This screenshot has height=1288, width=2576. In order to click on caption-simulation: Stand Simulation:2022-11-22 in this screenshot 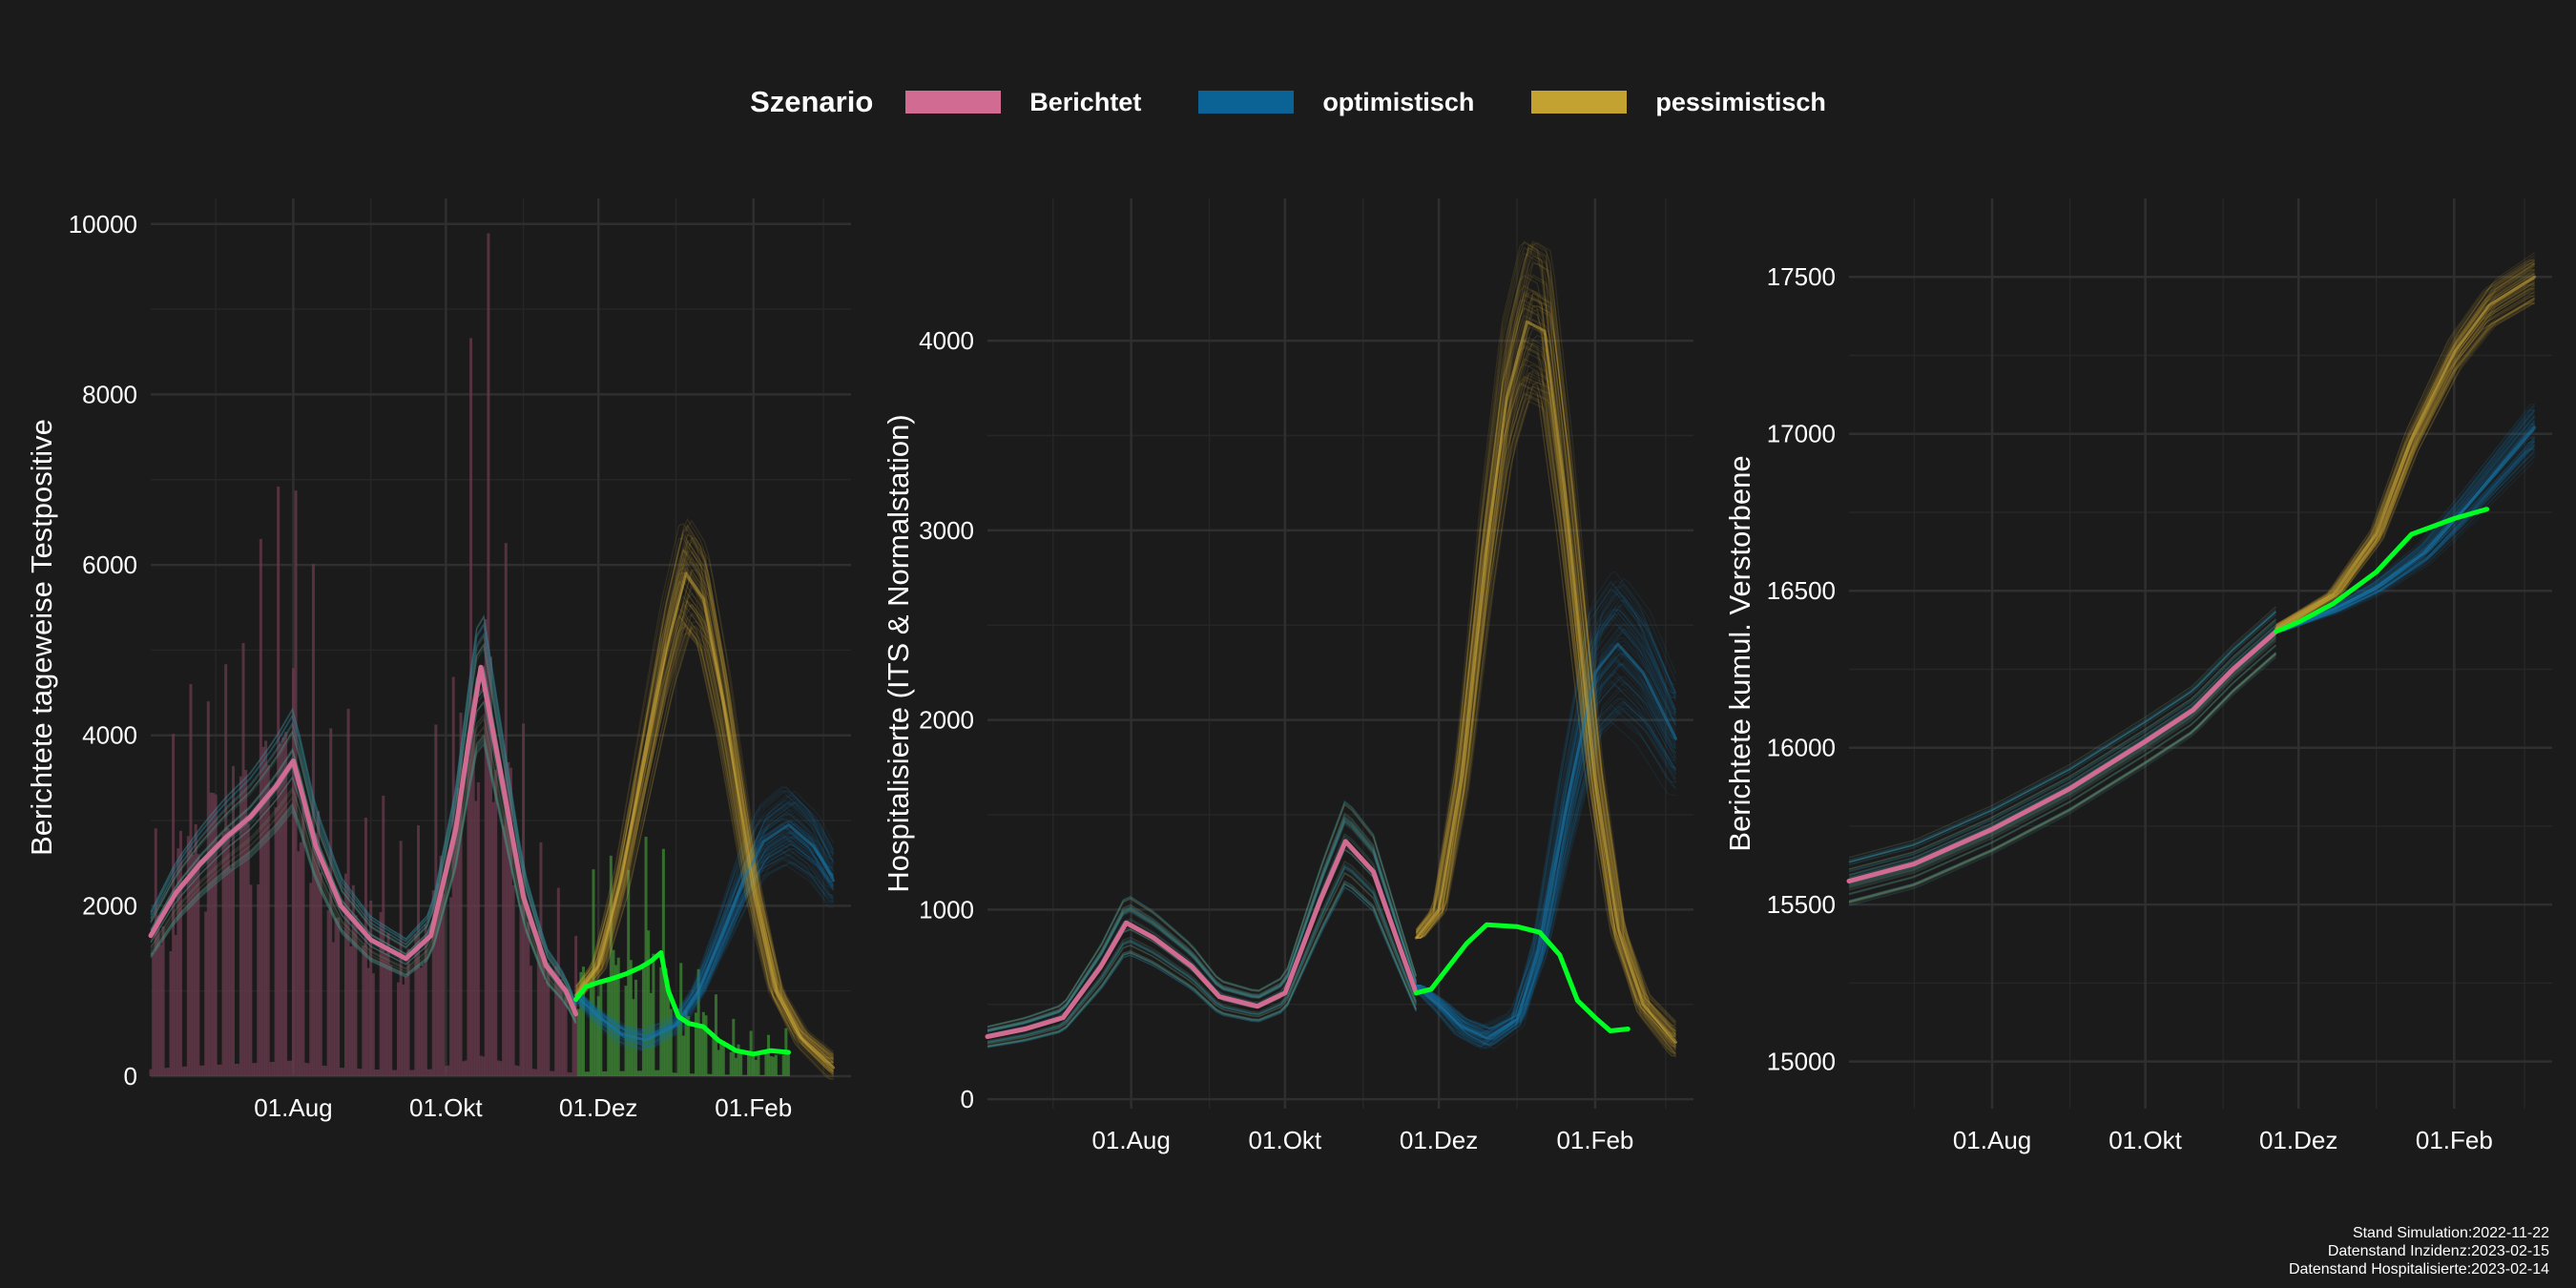, I will do `click(2450, 1233)`.